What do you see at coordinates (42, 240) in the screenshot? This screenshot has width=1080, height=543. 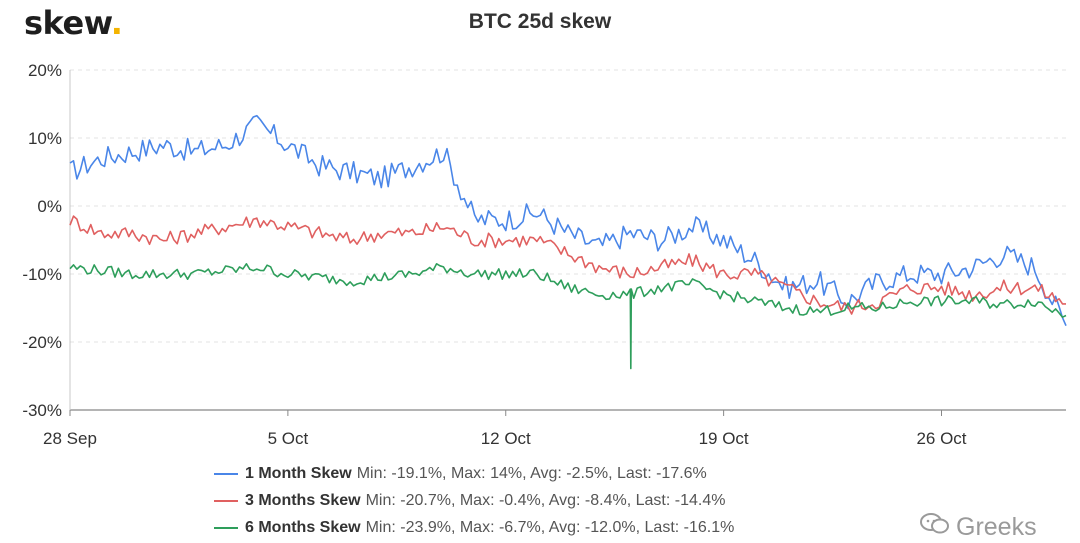 I see `y-axis-labels: 20% 10% 0% -10% -20% -30%` at bounding box center [42, 240].